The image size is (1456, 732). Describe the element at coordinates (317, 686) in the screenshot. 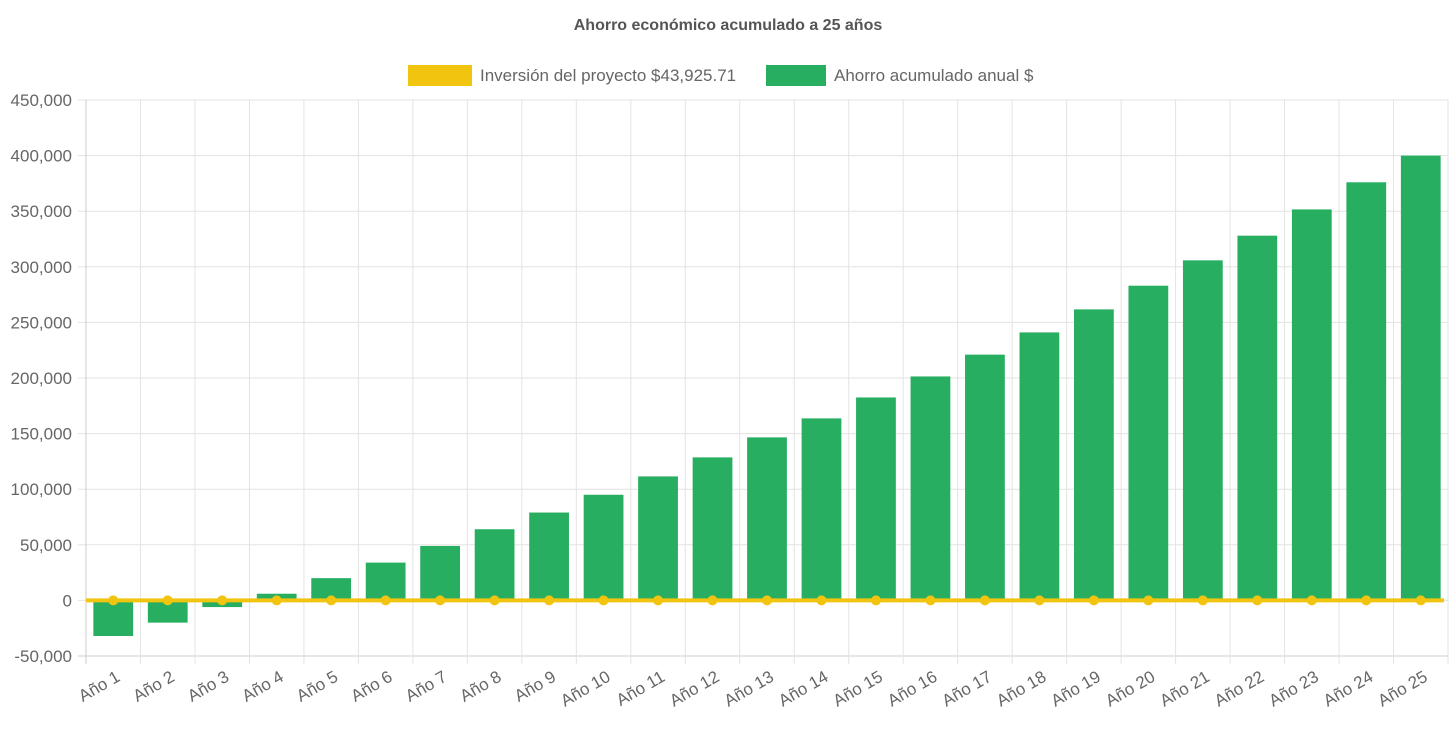

I see `x-tick-label: Año 5` at that location.